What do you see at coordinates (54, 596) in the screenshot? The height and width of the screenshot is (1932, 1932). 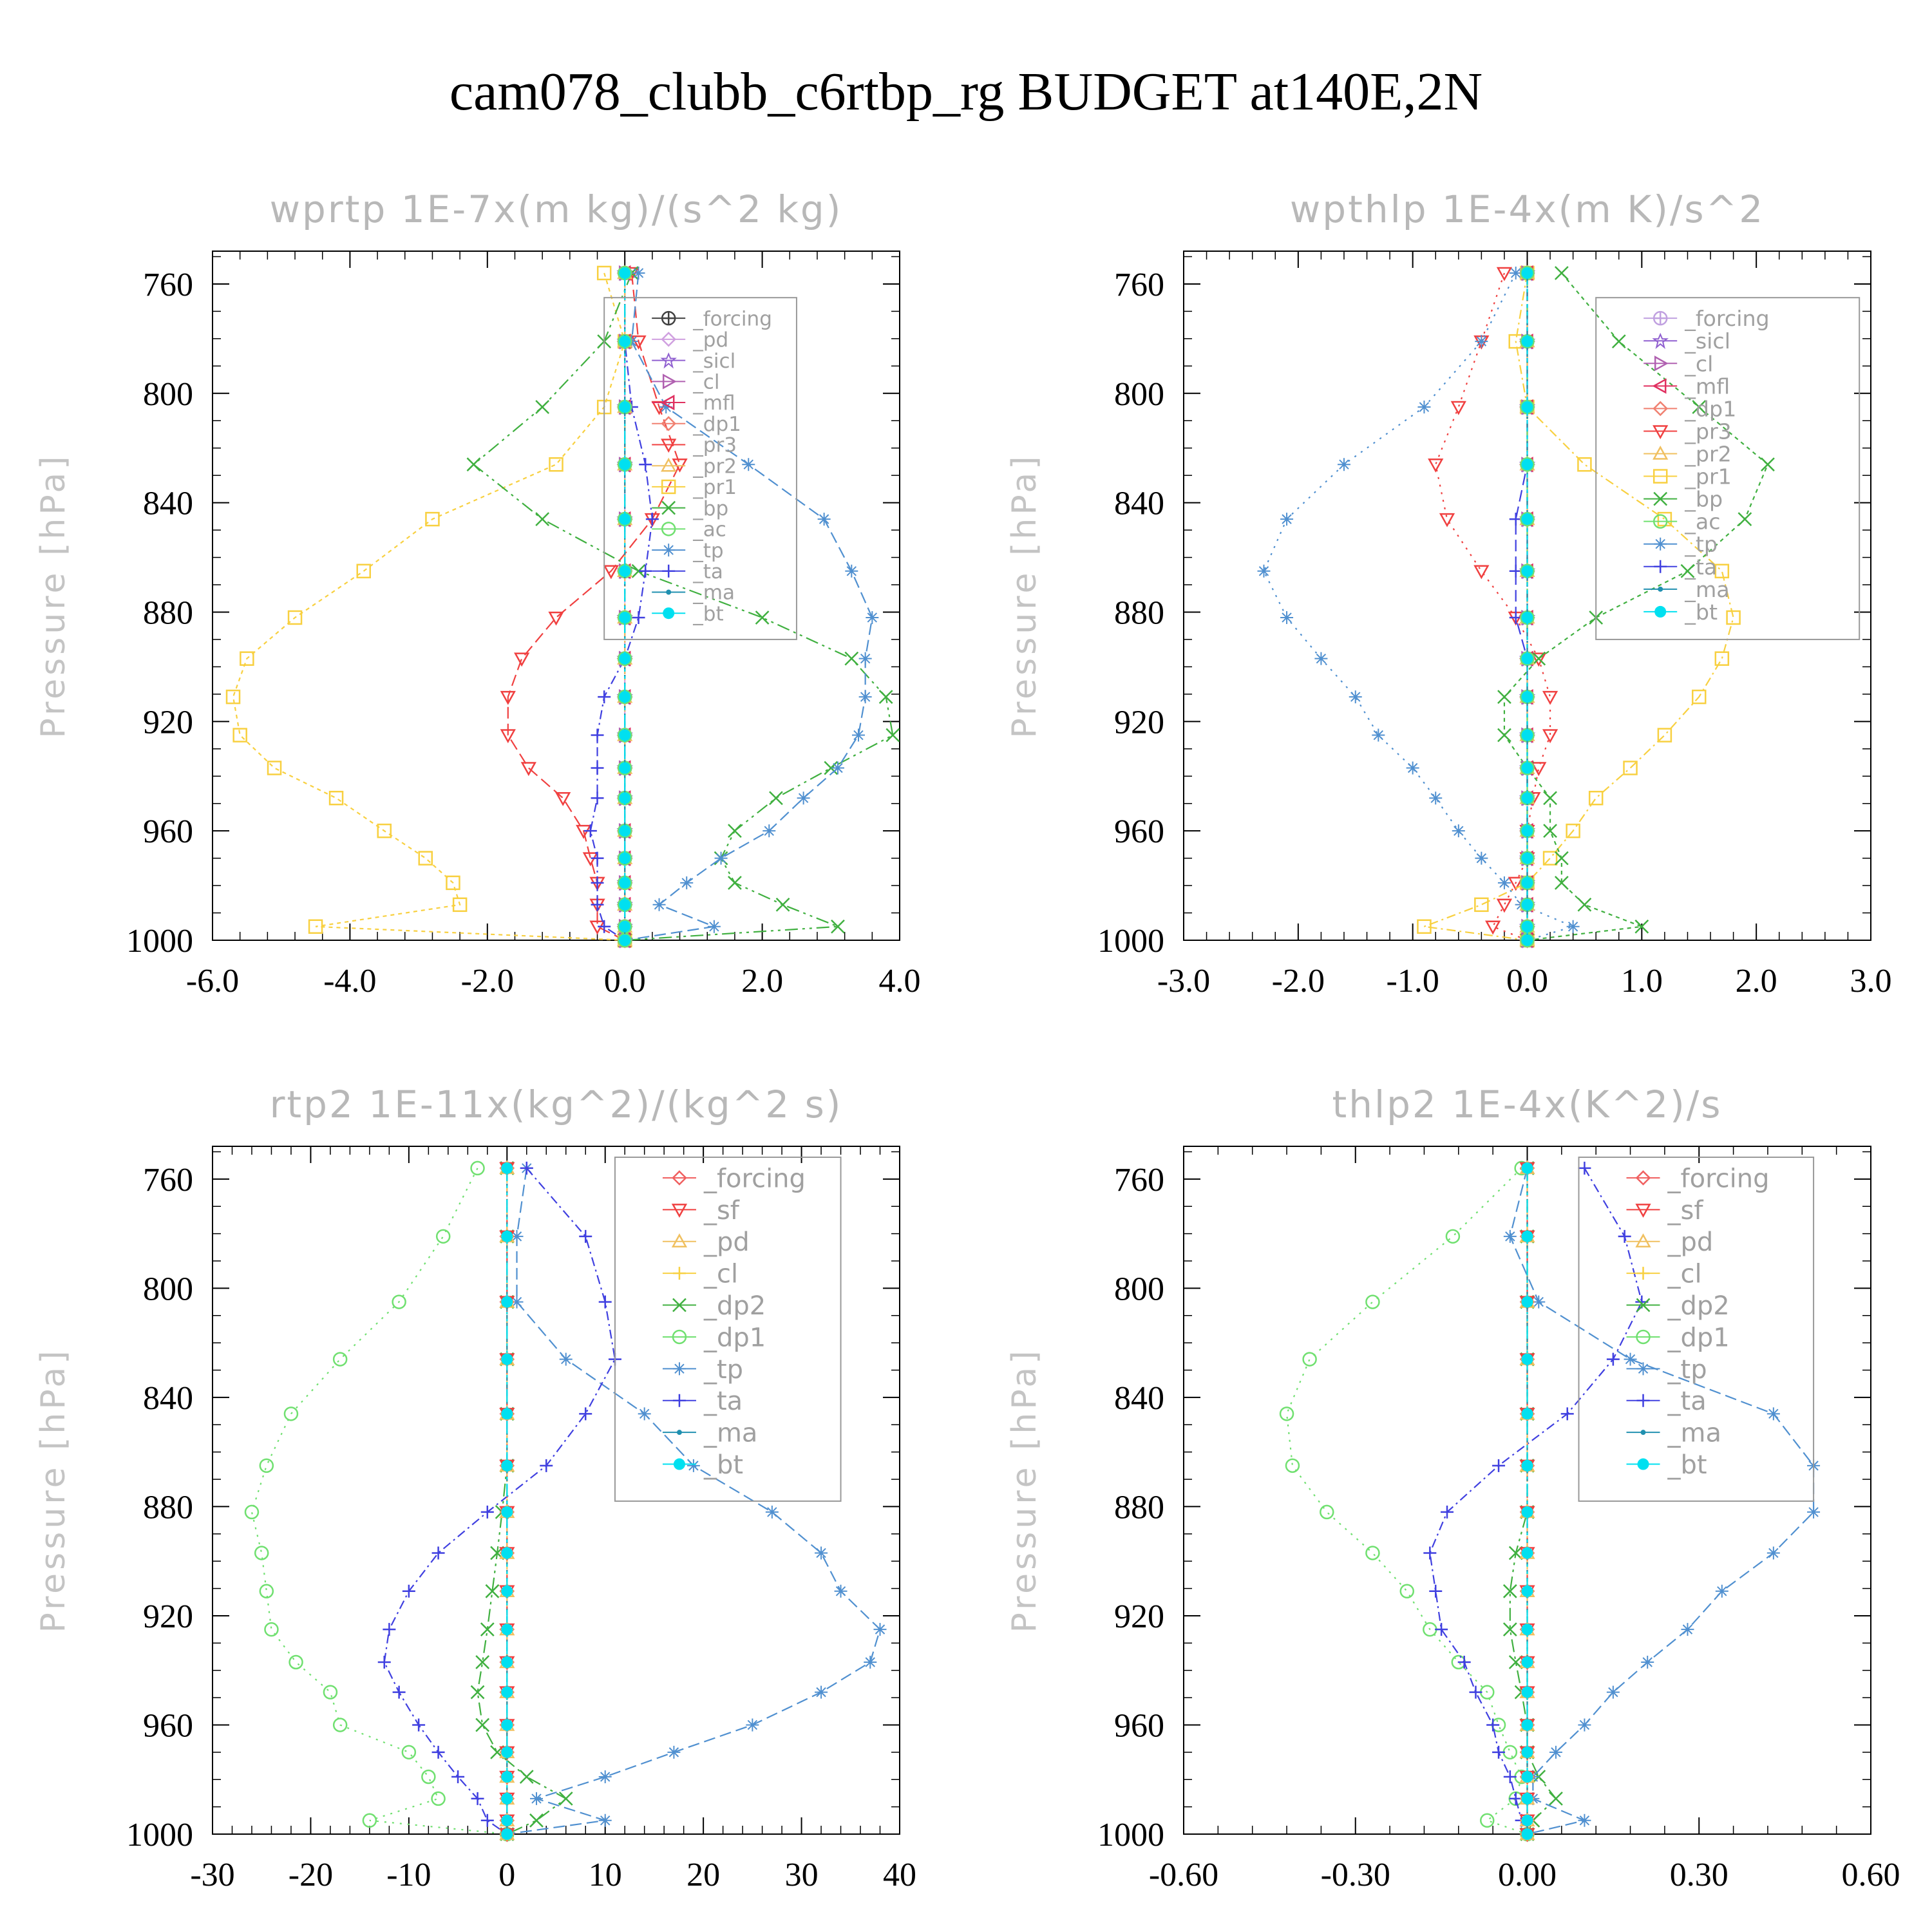 I see `y-axis-label: Pressure [hPa]` at bounding box center [54, 596].